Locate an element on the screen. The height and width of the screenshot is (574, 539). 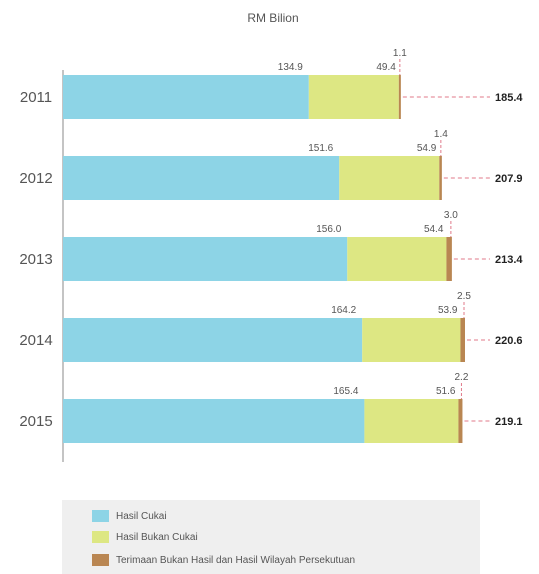
data-label: 151.6 is located at coordinates (320, 148).